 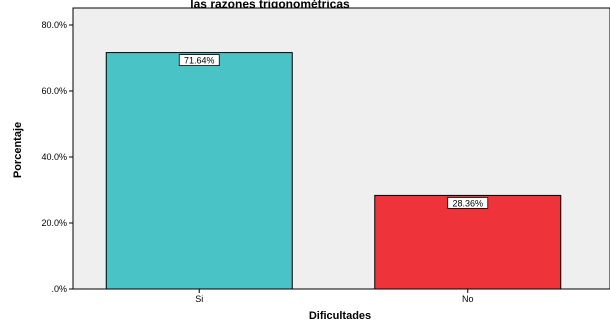 I want to click on data-label: 28.36%, so click(x=467, y=203).